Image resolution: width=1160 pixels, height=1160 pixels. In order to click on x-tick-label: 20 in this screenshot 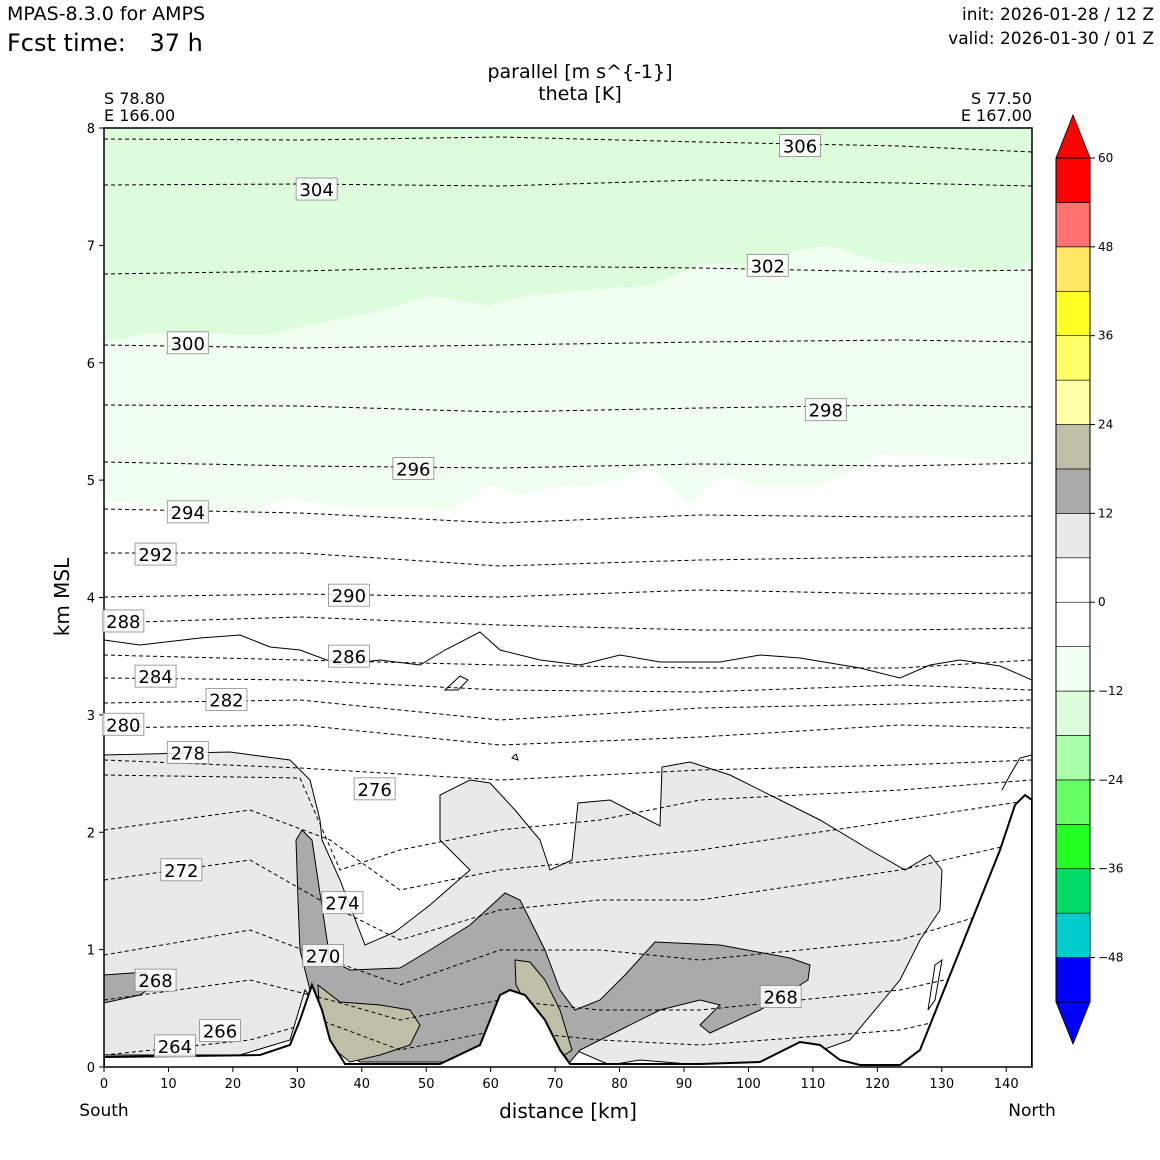, I will do `click(233, 1084)`.